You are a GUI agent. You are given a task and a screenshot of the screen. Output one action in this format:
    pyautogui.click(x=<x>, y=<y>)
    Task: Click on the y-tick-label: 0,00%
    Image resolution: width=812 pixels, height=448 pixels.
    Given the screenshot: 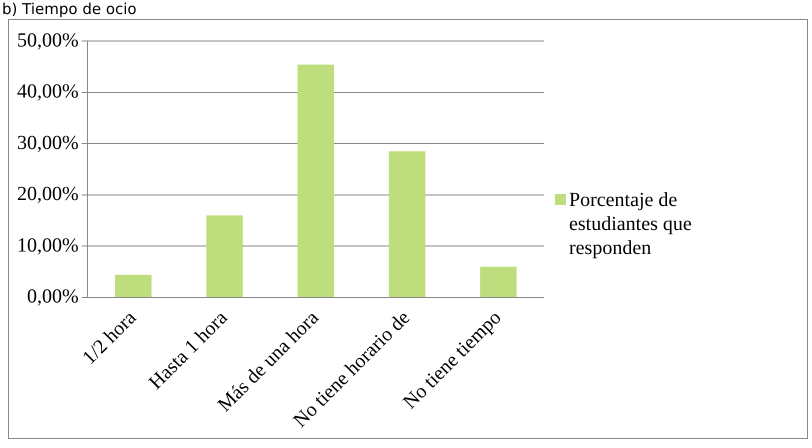 What is the action you would take?
    pyautogui.click(x=52, y=297)
    